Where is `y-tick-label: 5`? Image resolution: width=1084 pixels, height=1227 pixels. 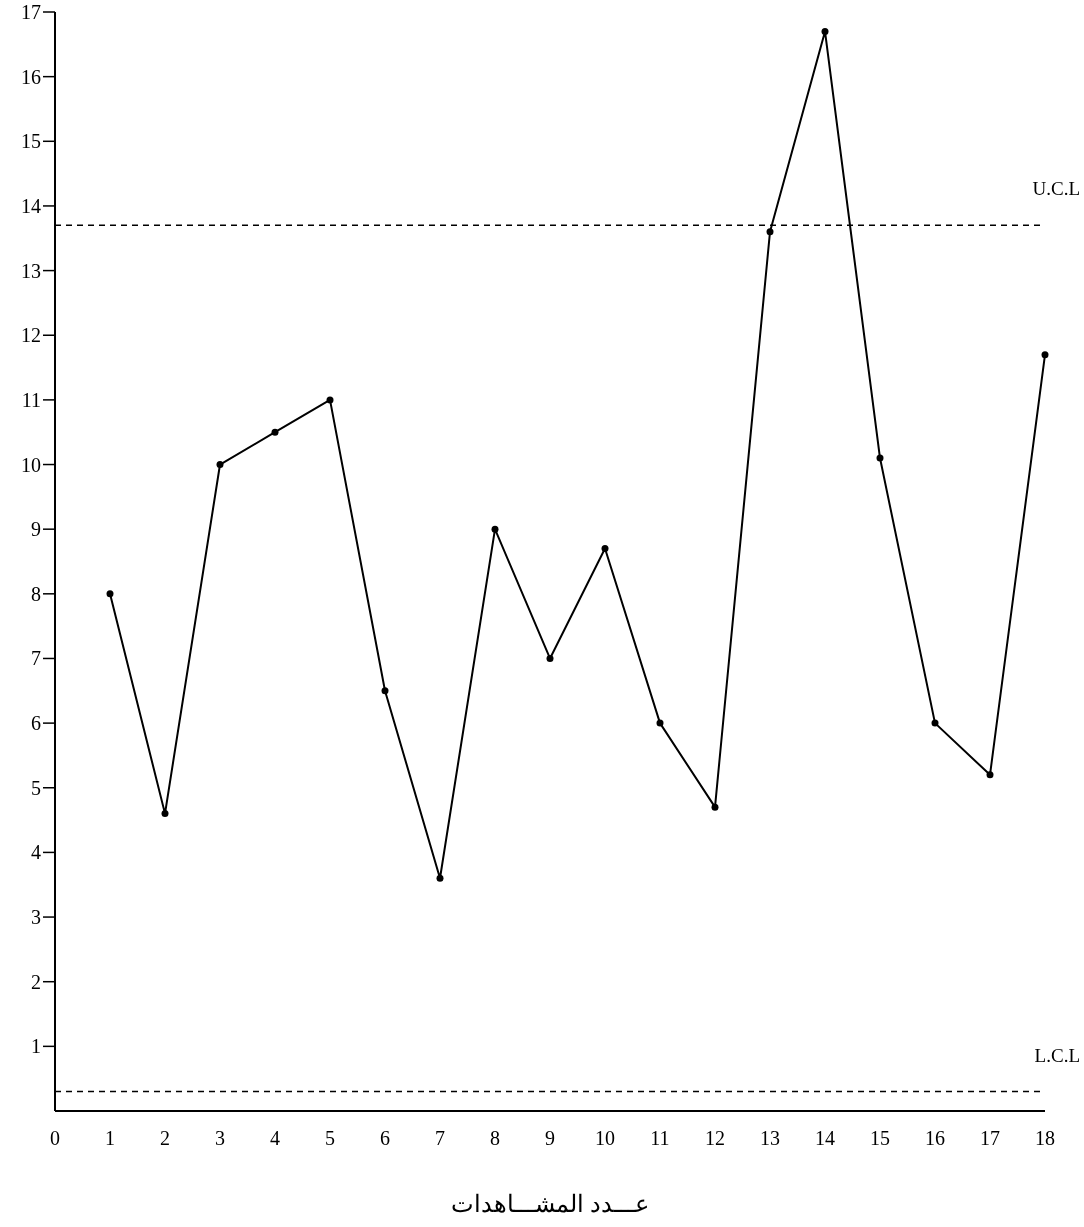
y-tick-label: 5 is located at coordinates (36, 787).